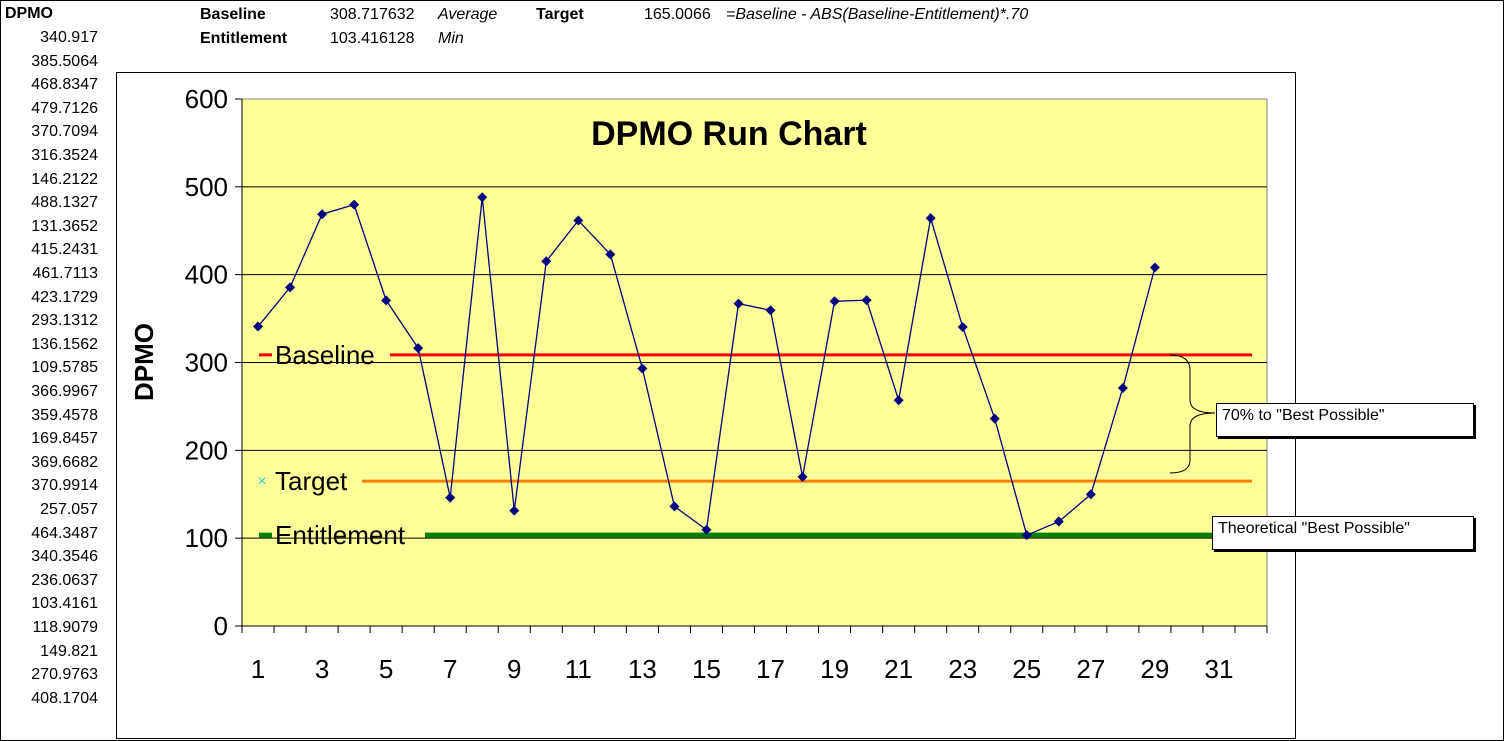  What do you see at coordinates (64, 155) in the screenshot?
I see `dpmo-cell: 316.3524` at bounding box center [64, 155].